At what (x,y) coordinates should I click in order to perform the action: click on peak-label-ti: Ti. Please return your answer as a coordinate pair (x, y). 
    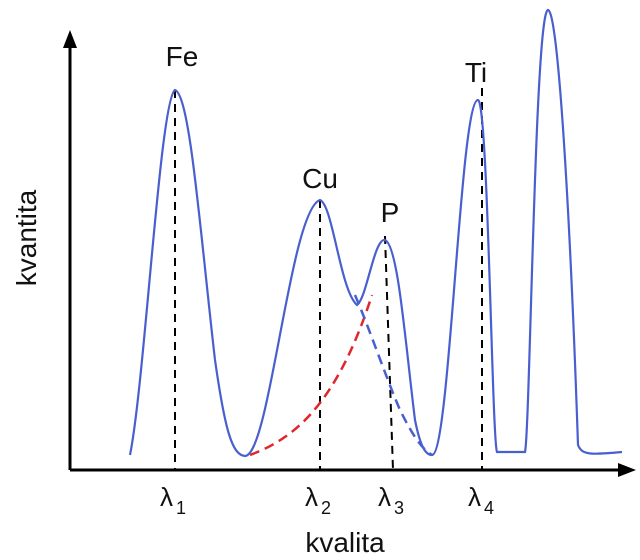
    Looking at the image, I should click on (476, 72).